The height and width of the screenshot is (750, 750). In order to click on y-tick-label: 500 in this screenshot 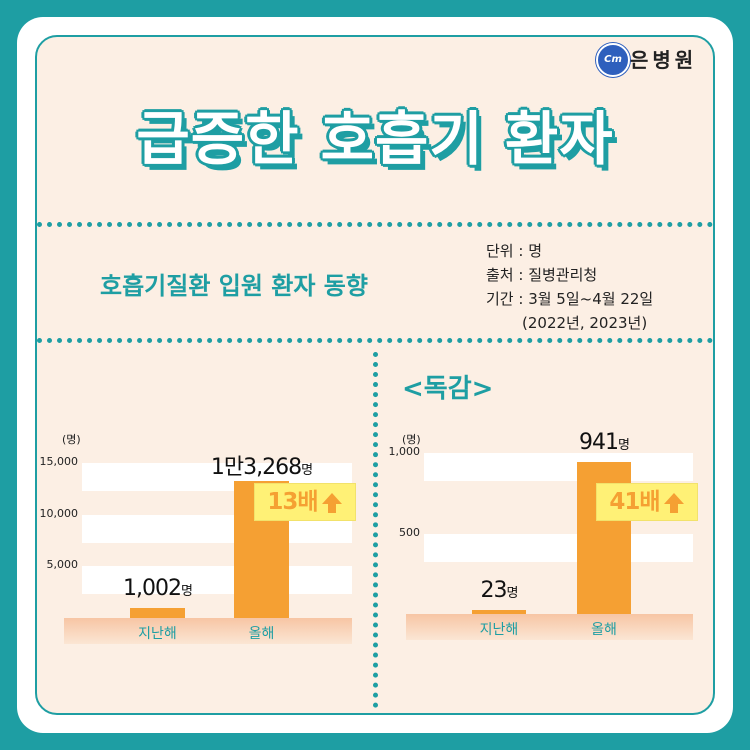, I will do `click(409, 532)`.